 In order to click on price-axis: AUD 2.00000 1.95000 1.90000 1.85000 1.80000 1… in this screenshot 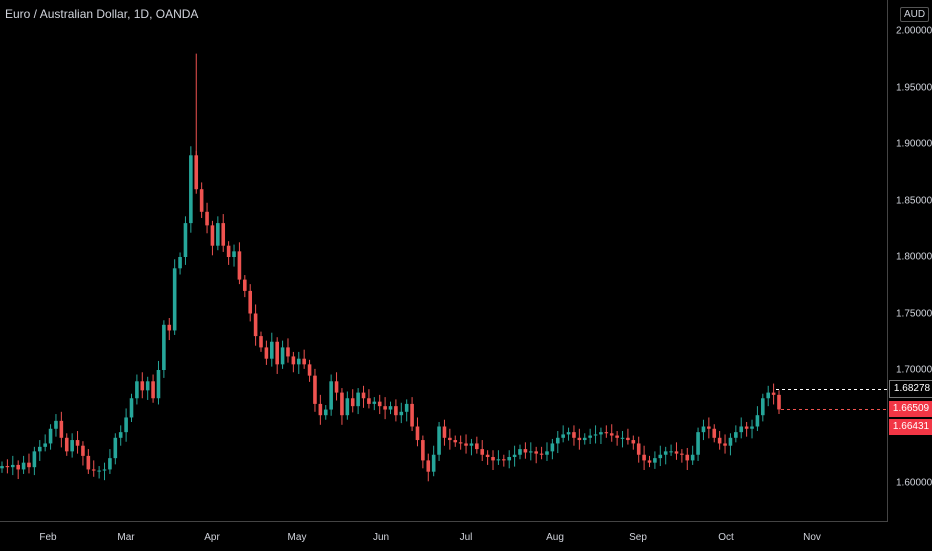, I will do `click(909, 261)`.